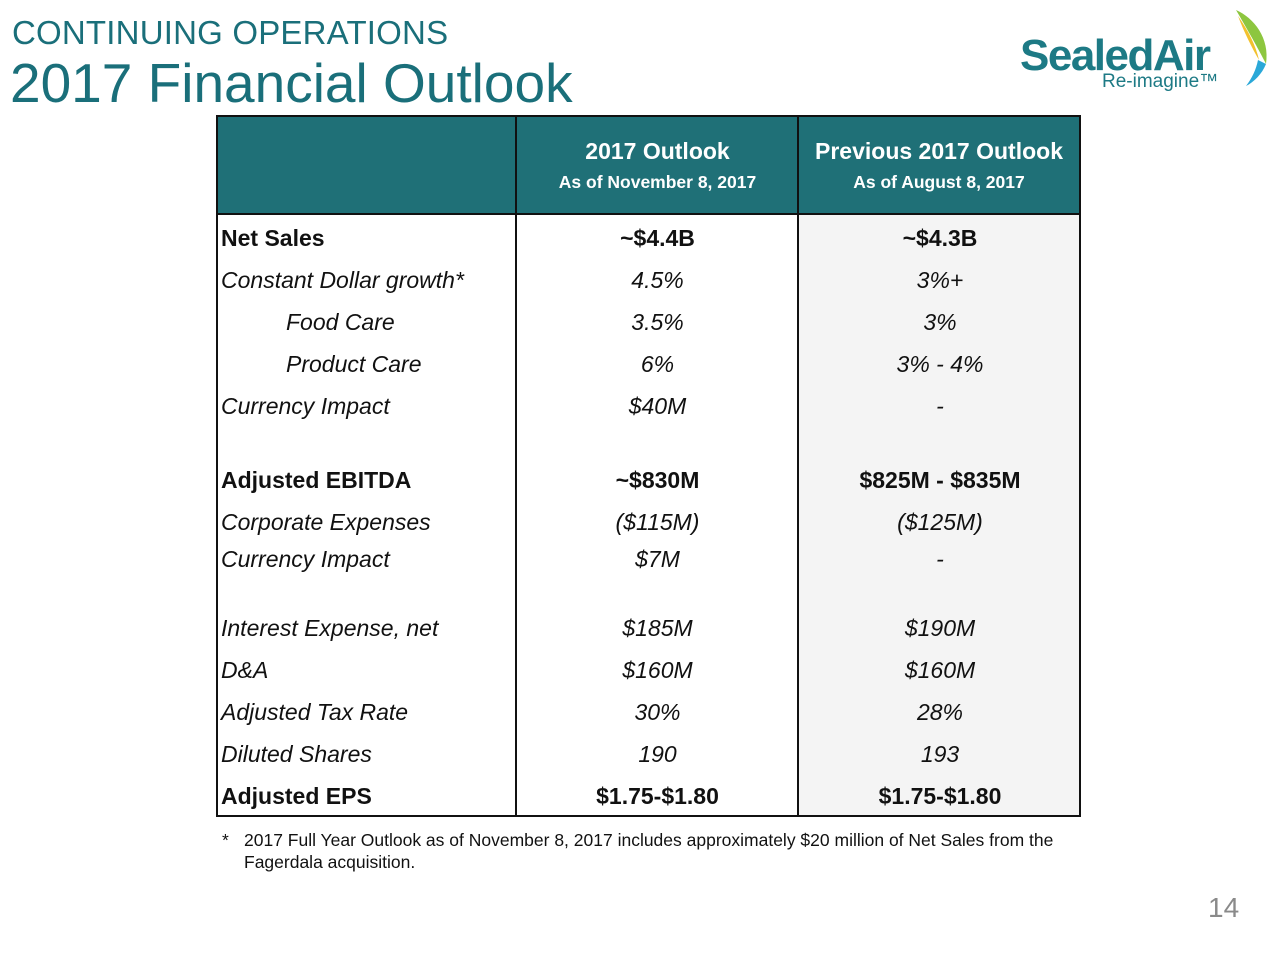  I want to click on table-row: Interest Expense, net $185M $190M, so click(648, 628).